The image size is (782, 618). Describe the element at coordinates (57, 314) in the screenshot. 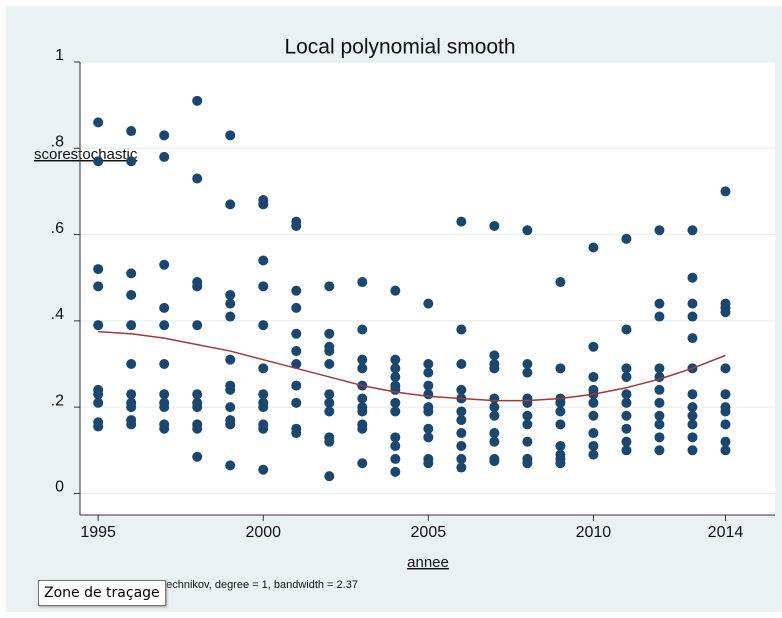

I see `y-tick-label: .4` at that location.